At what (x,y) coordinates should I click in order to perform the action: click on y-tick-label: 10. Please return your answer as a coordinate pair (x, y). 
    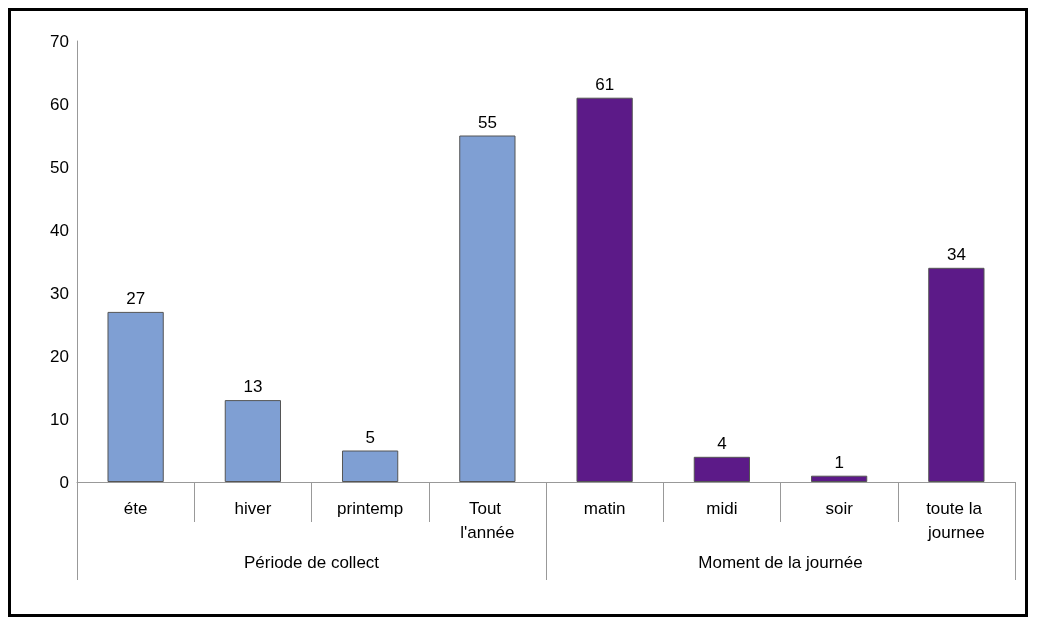
    Looking at the image, I should click on (59, 419).